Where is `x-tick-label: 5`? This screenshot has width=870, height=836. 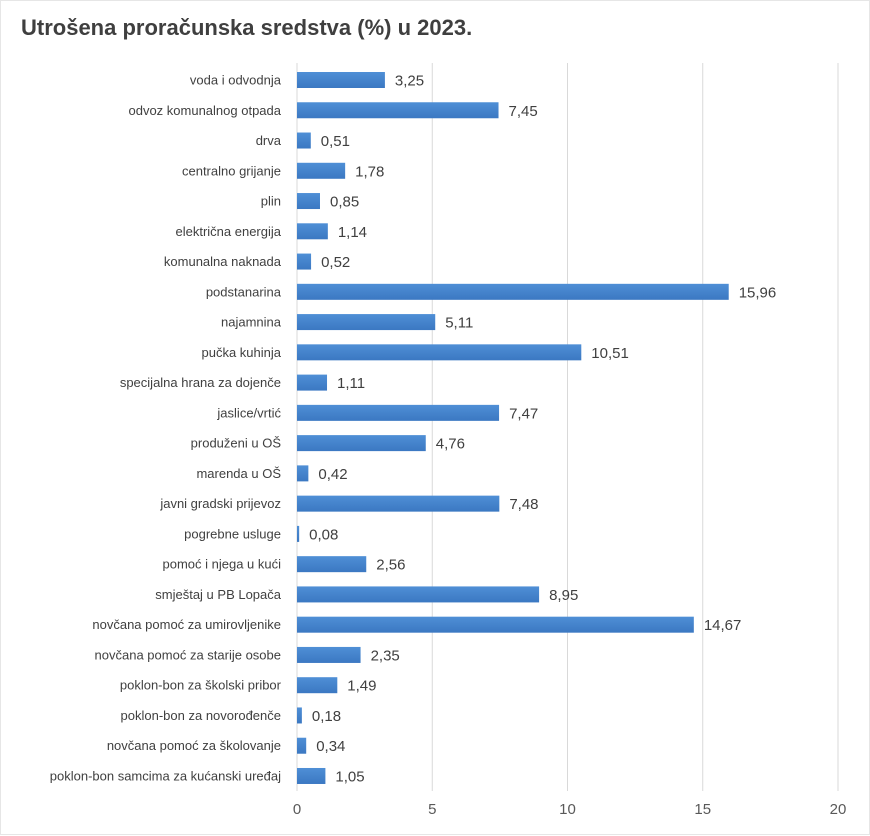 x-tick-label: 5 is located at coordinates (432, 809).